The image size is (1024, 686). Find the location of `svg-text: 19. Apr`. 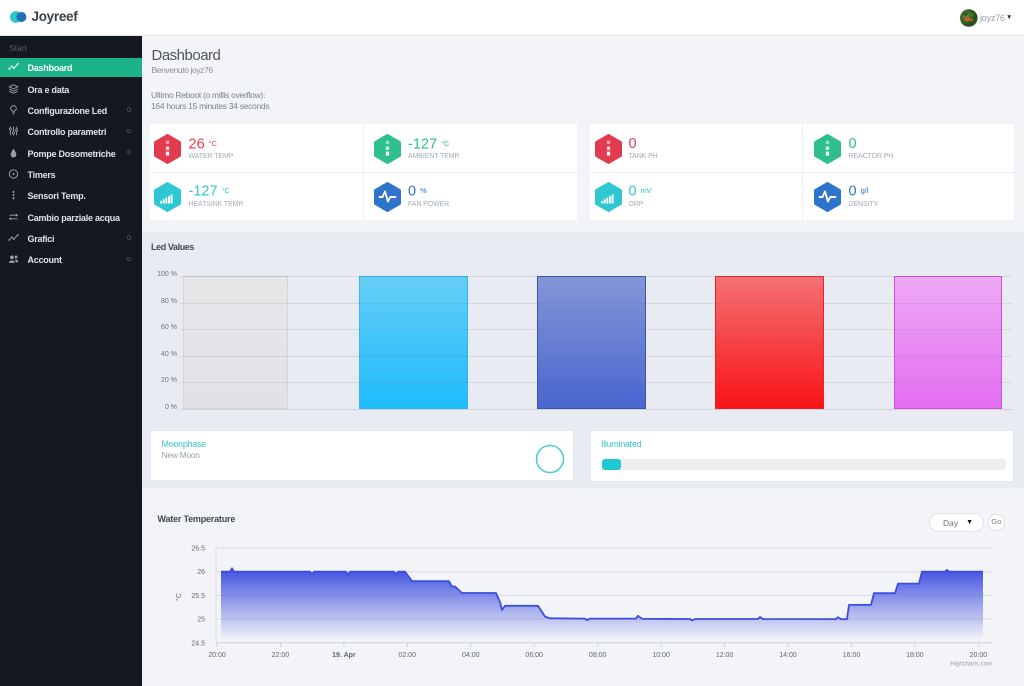

svg-text: 19. Apr is located at coordinates (344, 655).